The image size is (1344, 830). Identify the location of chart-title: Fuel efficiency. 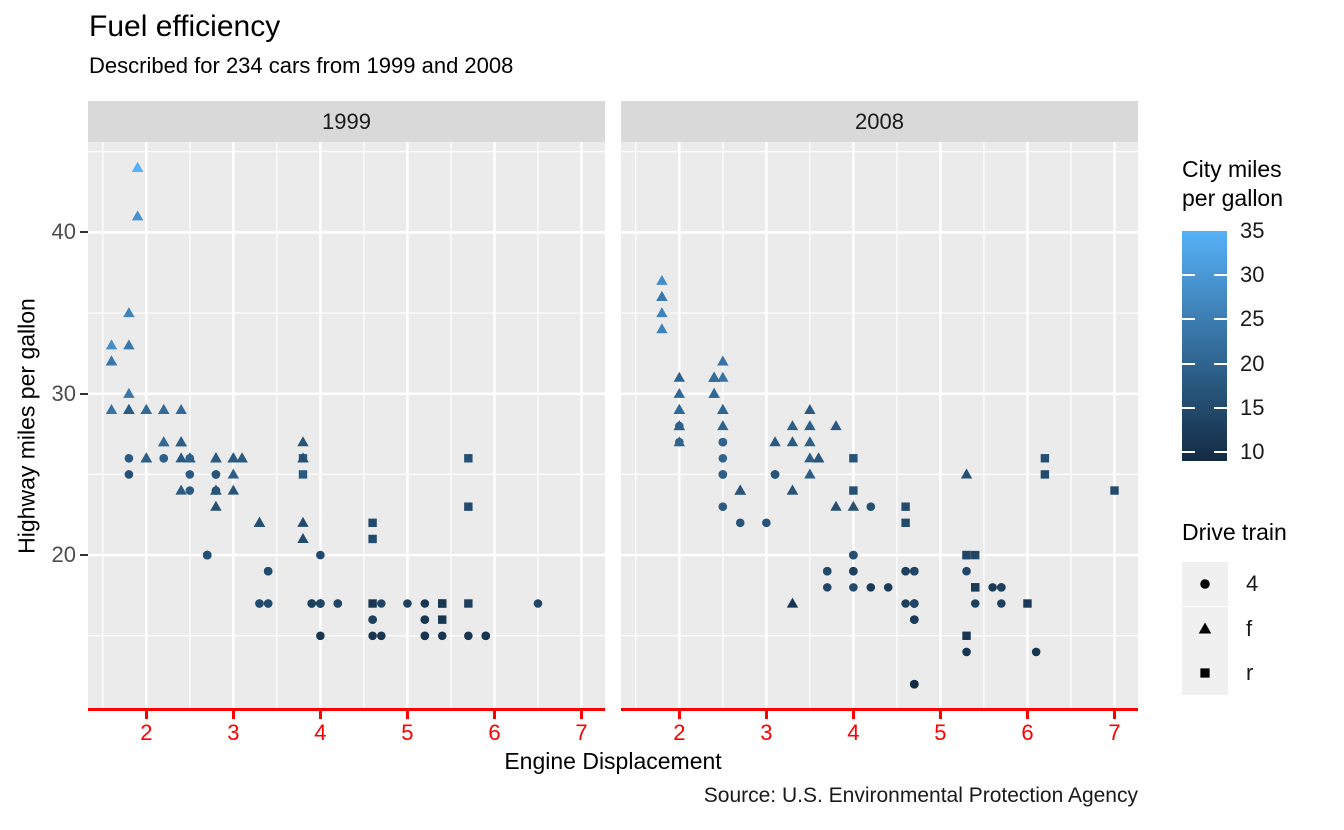
(185, 26).